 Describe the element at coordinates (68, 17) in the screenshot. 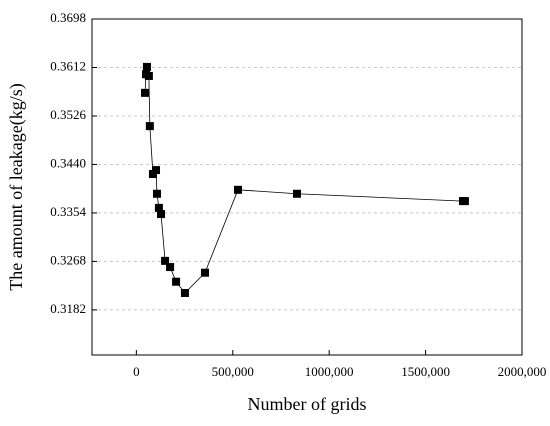

I see `y-tick-label: 0.3698` at that location.